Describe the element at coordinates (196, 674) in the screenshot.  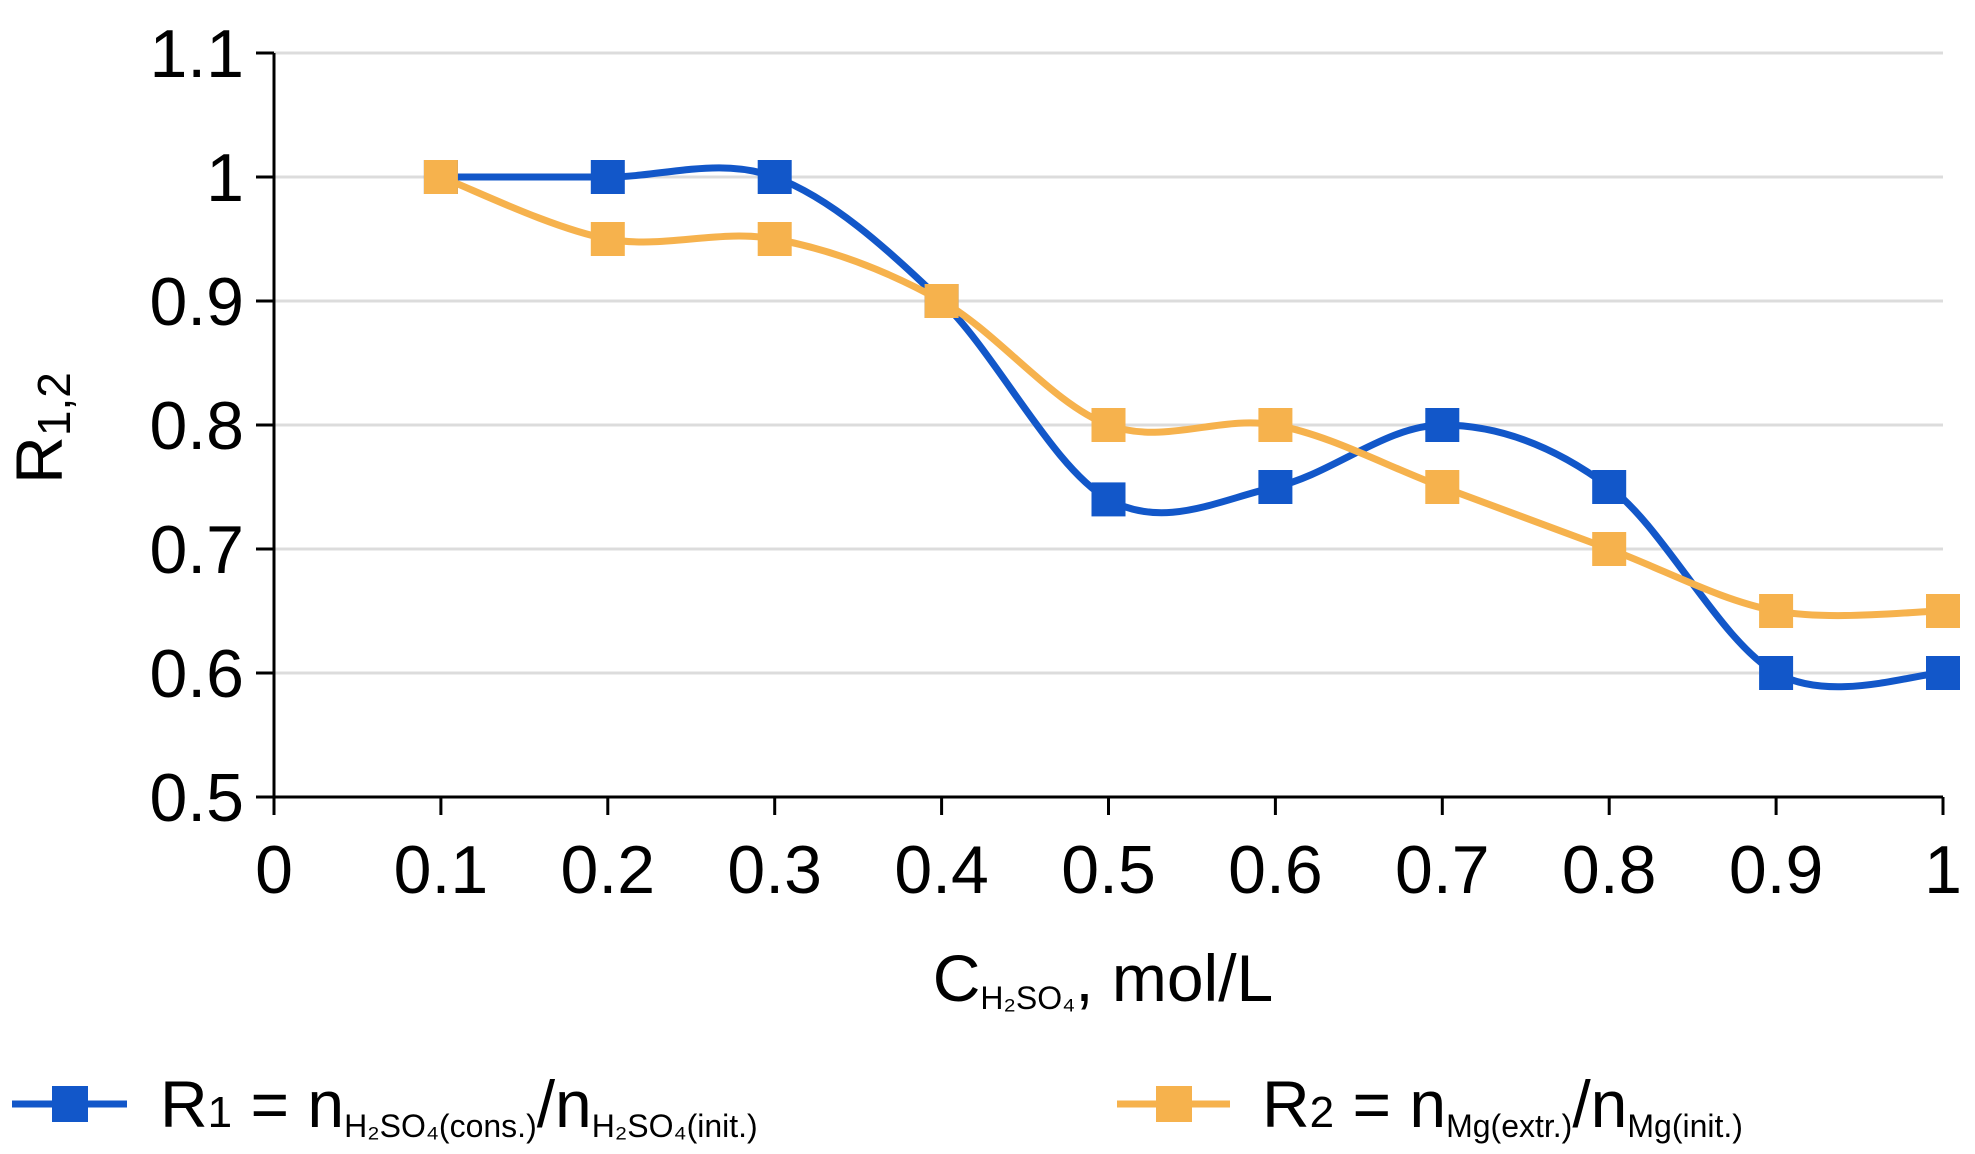
I see `y-tick-label-1: 0.6` at that location.